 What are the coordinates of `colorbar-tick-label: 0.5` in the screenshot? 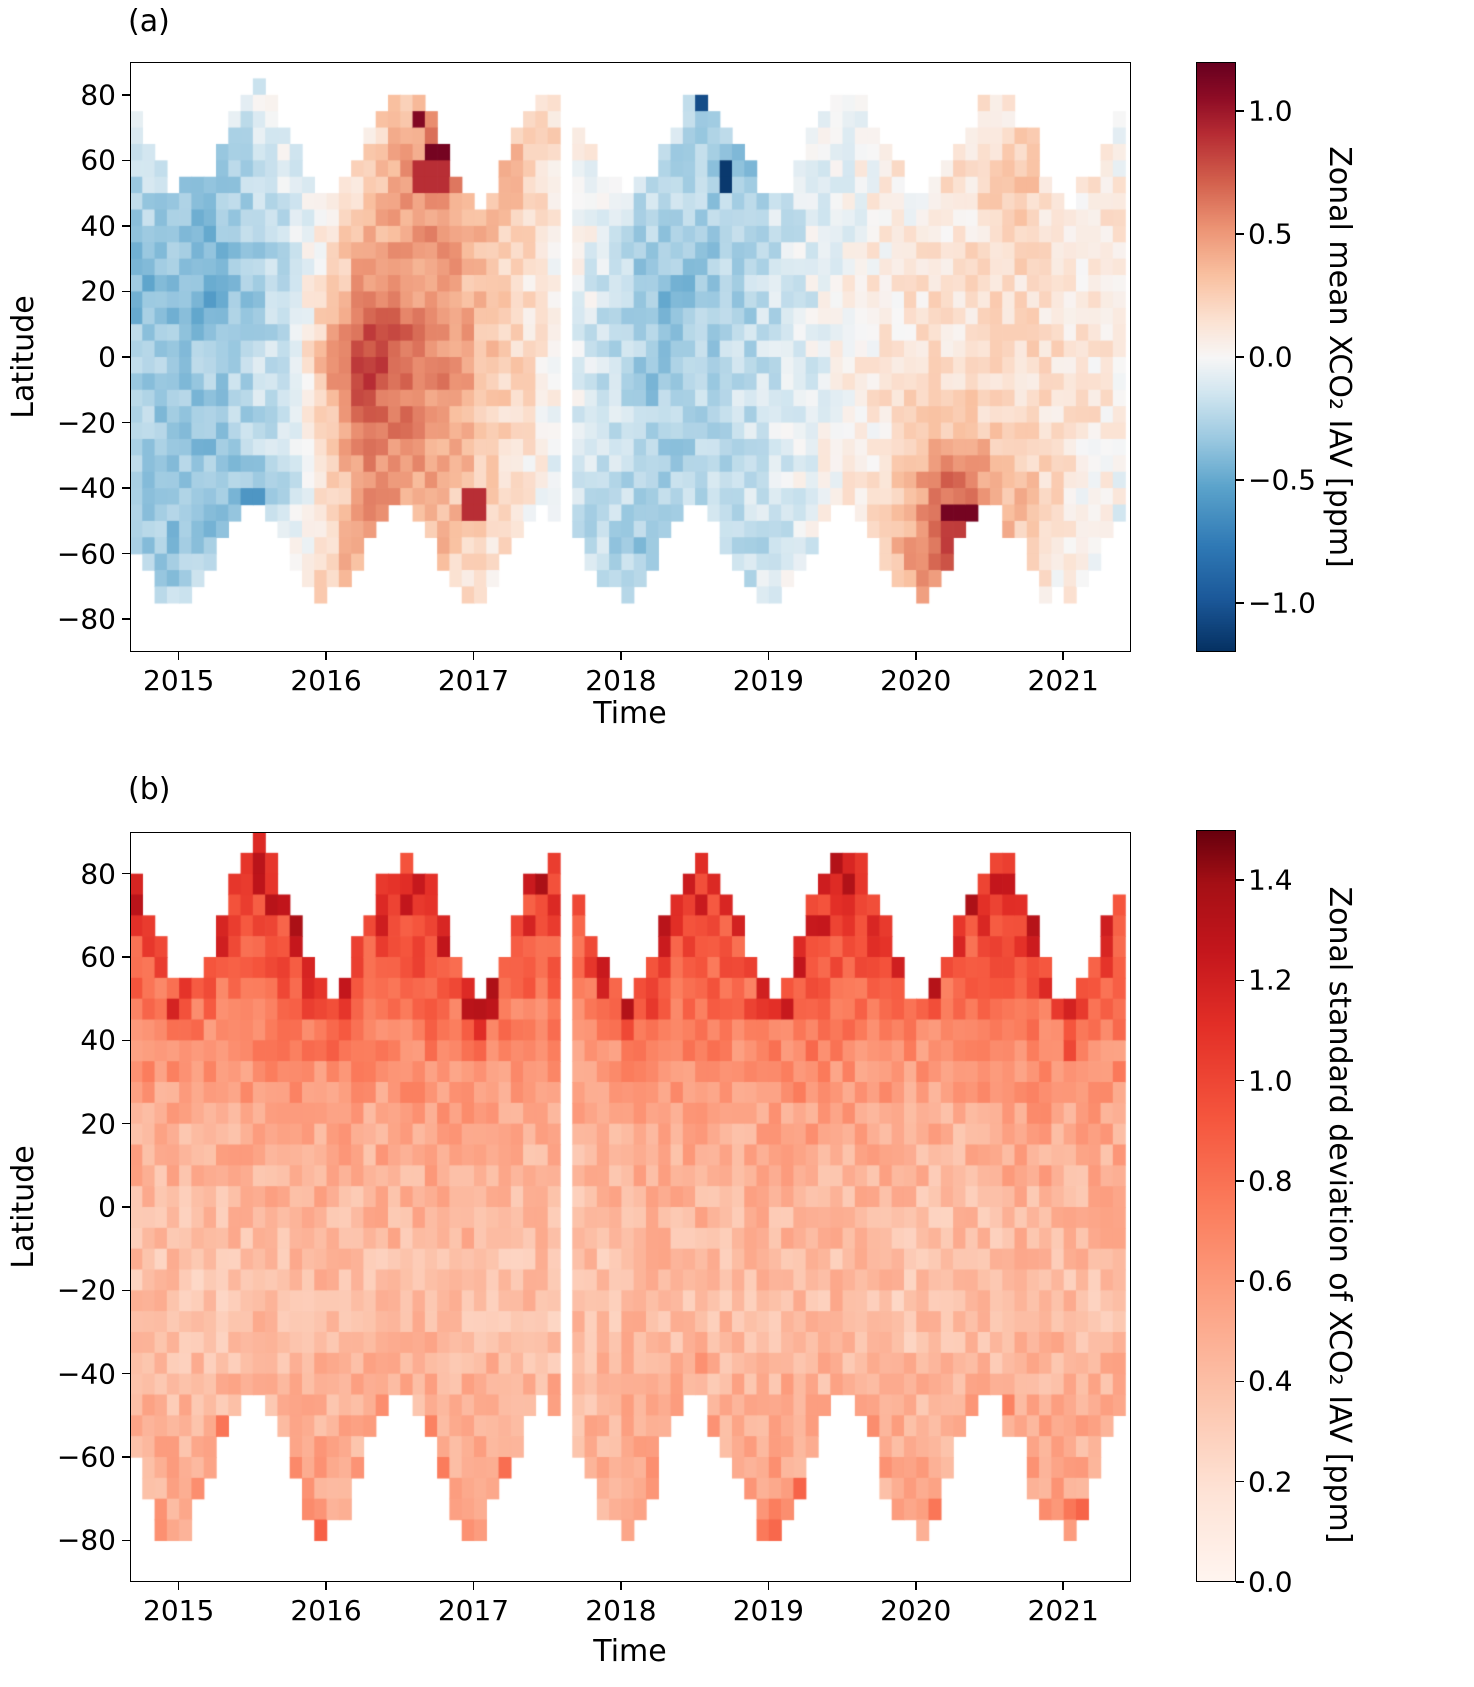 It's located at (1270, 234).